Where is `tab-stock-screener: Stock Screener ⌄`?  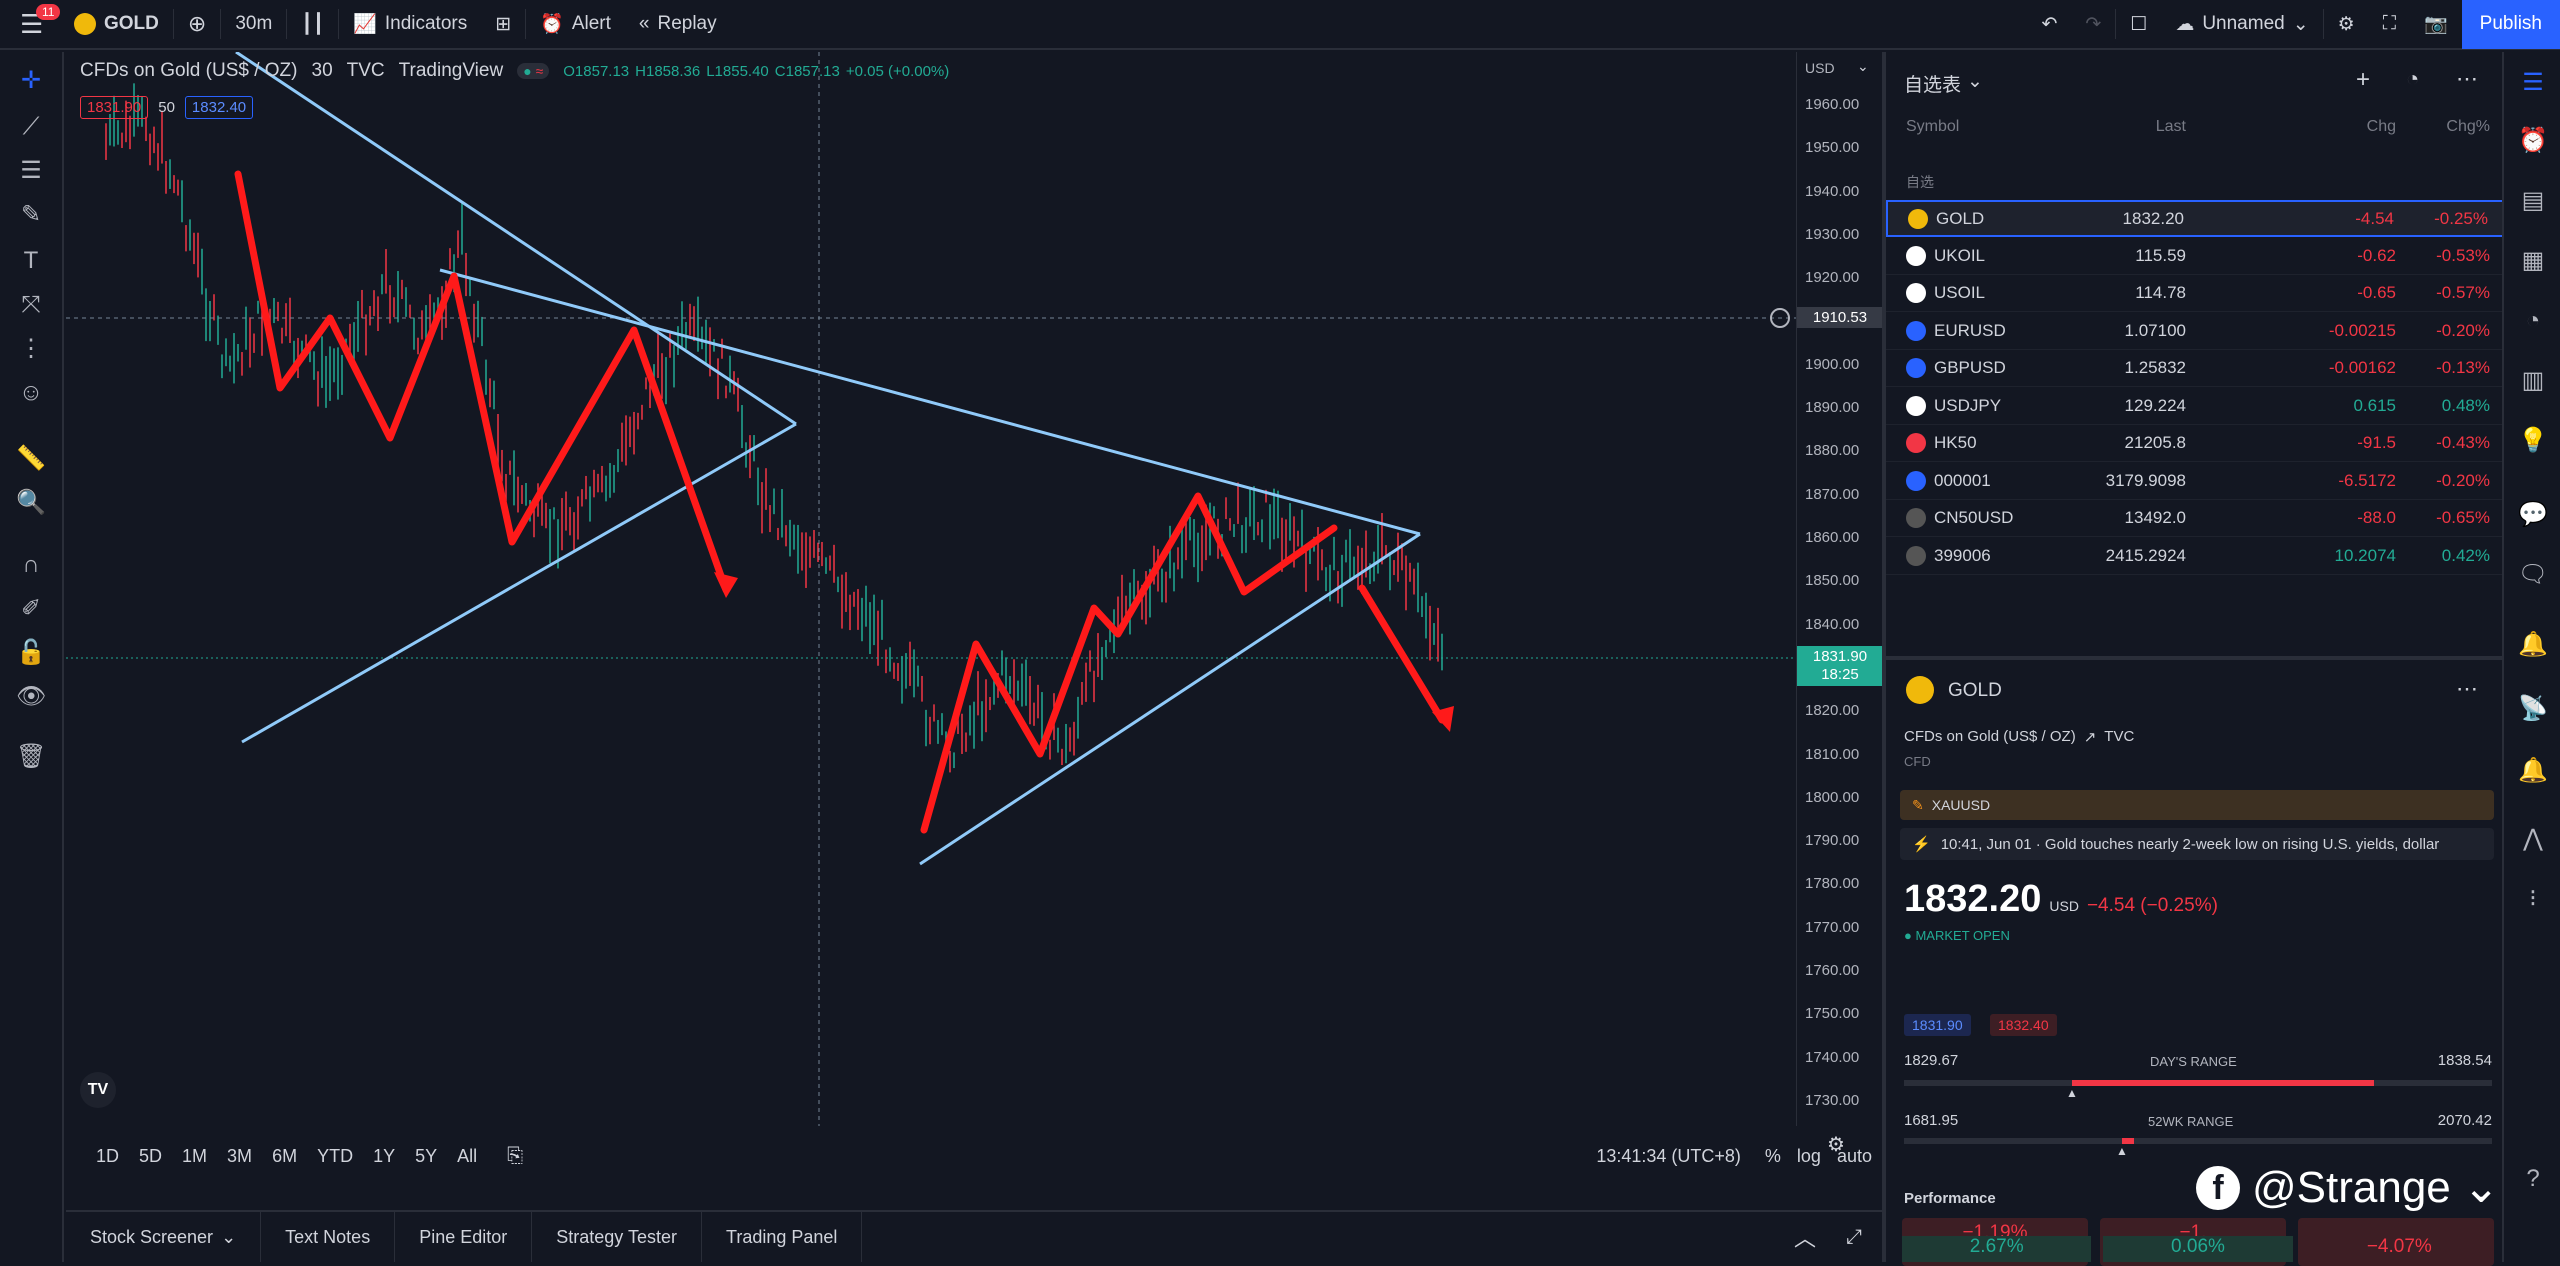 tab-stock-screener: Stock Screener ⌄ is located at coordinates (164, 1237).